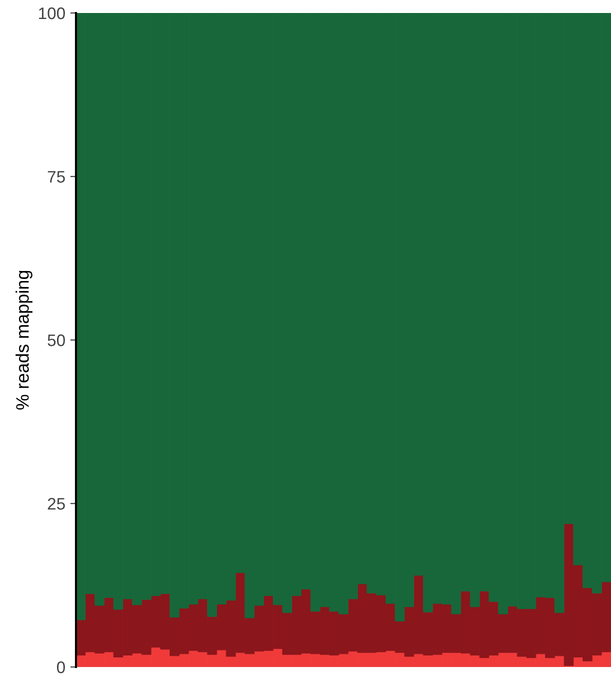 The height and width of the screenshot is (680, 611). I want to click on y-axis-title: % reads mapping, so click(24, 340).